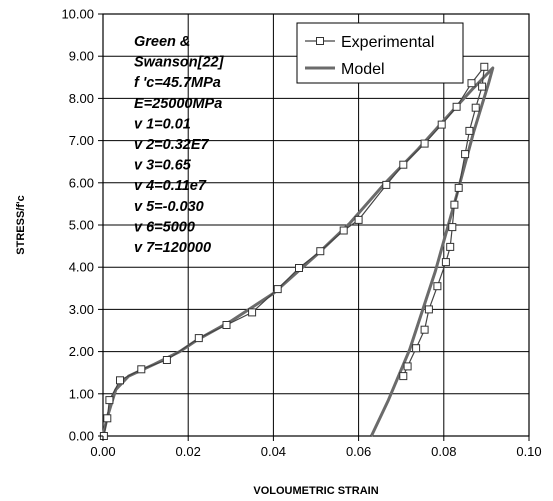 The height and width of the screenshot is (501, 553). Describe the element at coordinates (172, 145) in the screenshot. I see `annotation-line: v 2=0.32E7` at that location.